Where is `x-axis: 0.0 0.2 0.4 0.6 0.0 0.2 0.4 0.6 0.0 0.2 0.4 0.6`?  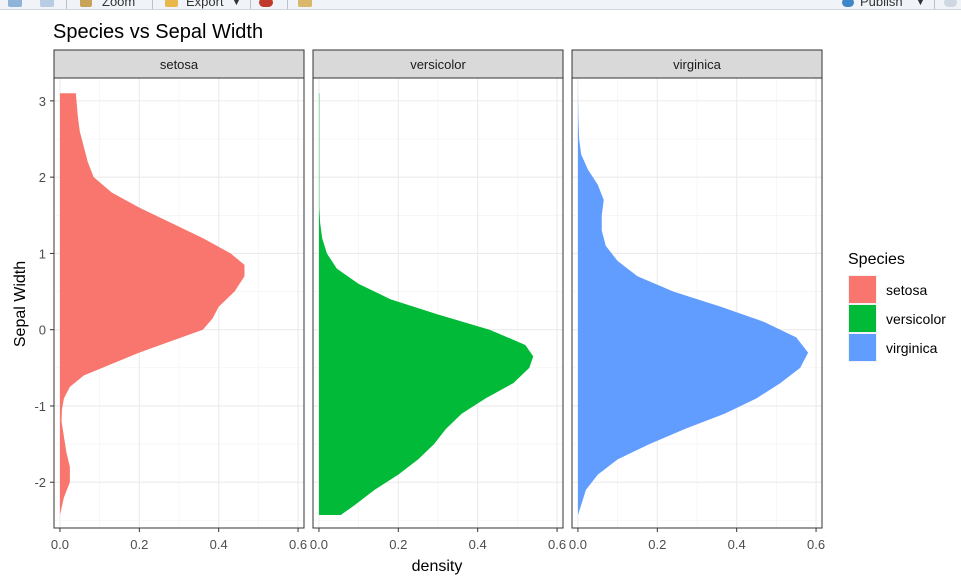
x-axis: 0.0 0.2 0.4 0.6 0.0 0.2 0.4 0.6 0.0 0.2 0.4 0.6 is located at coordinates (438, 540).